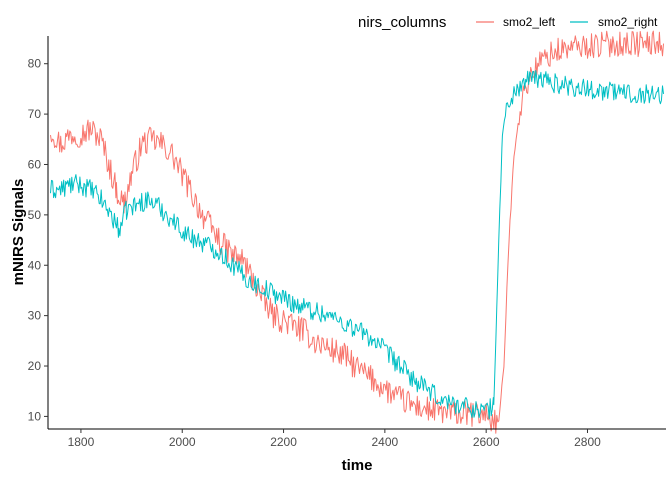  What do you see at coordinates (182, 442) in the screenshot?
I see `x-tick-label: 2000` at bounding box center [182, 442].